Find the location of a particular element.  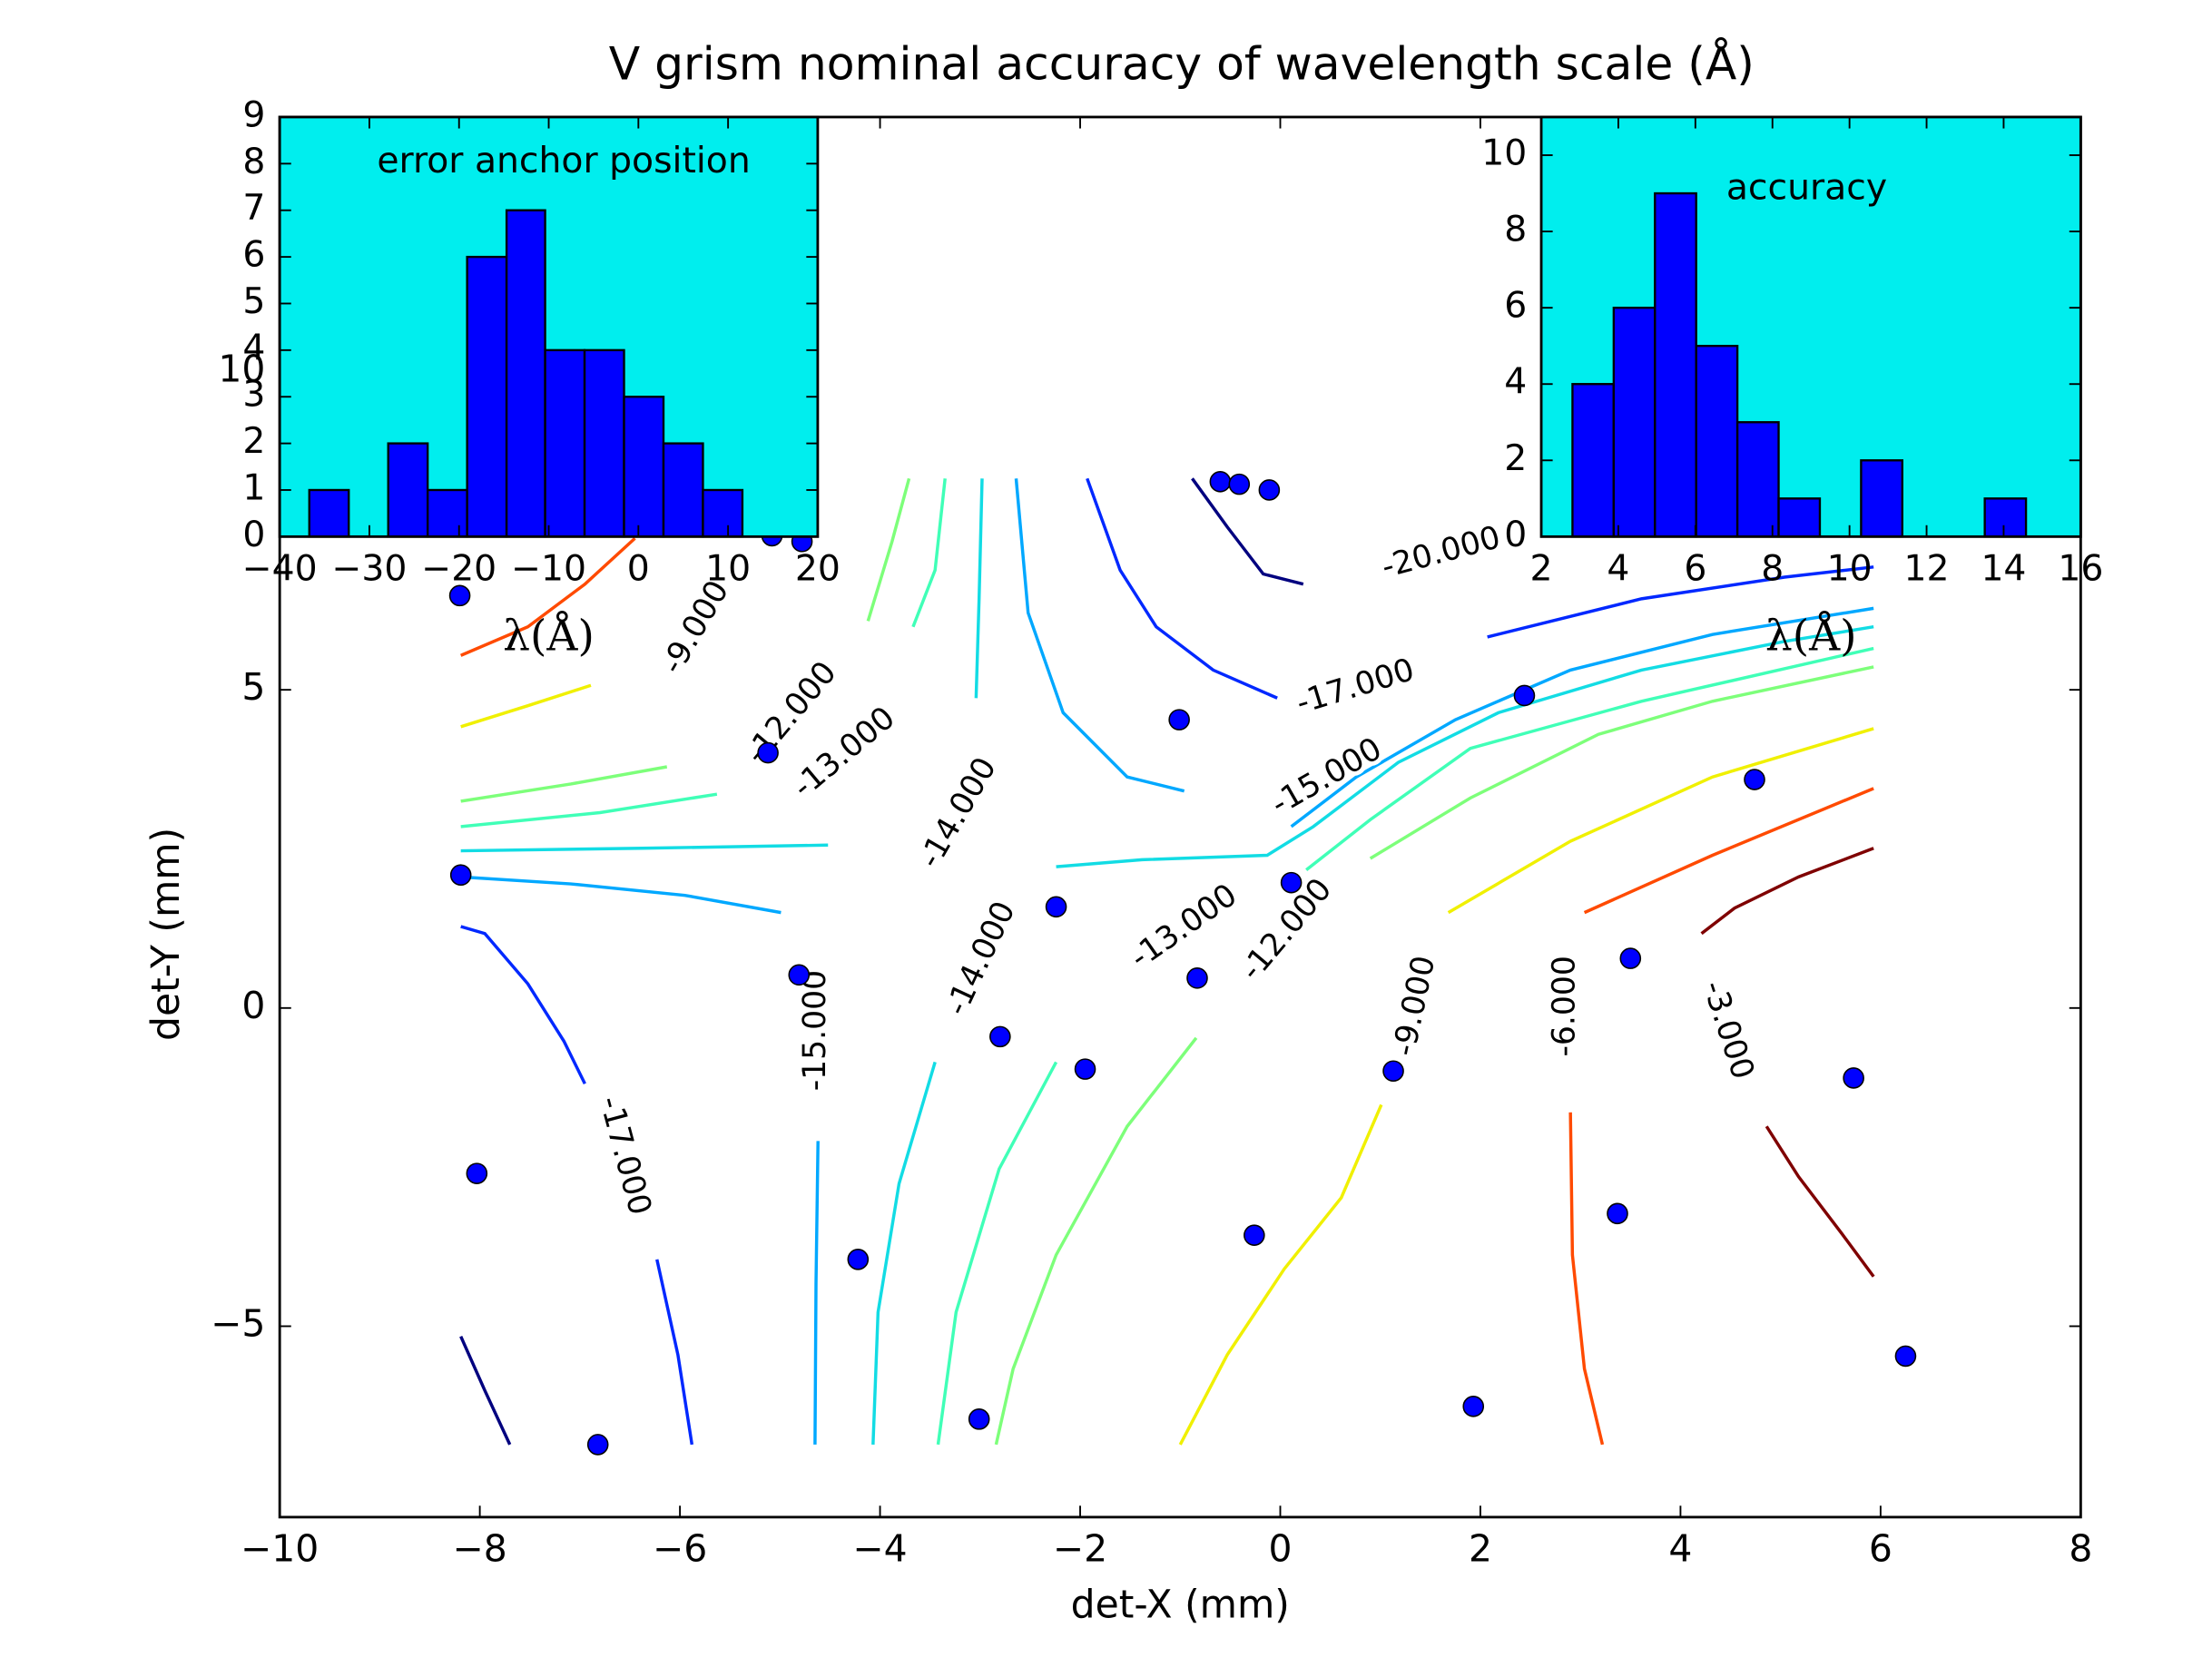

x-tick-label: −2 is located at coordinates (1080, 1549).